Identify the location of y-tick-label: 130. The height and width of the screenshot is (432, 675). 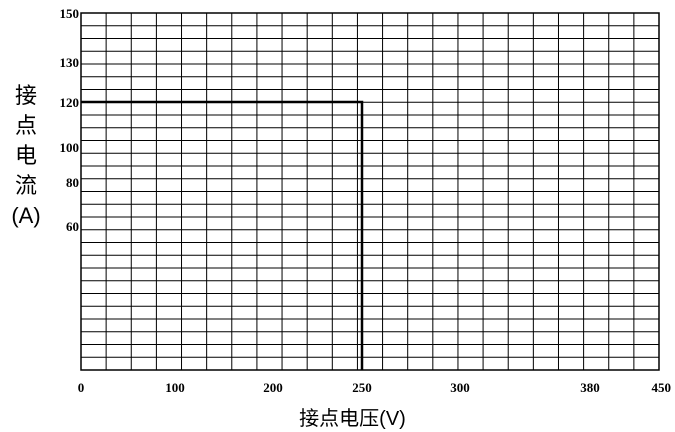
(70, 62).